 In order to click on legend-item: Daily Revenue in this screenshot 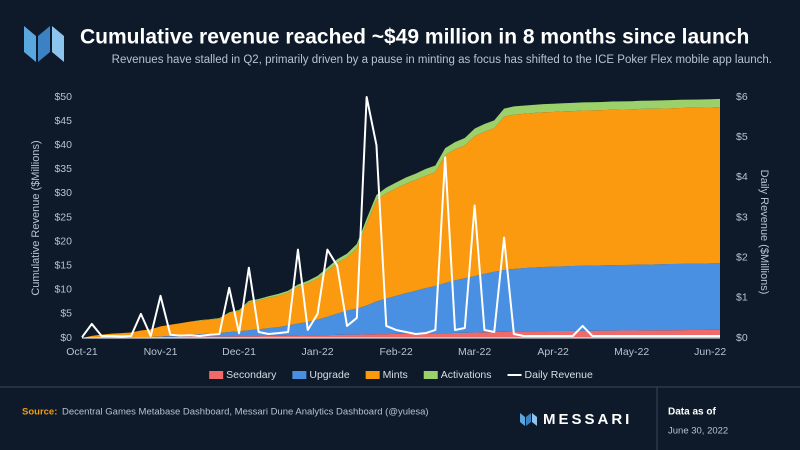, I will do `click(550, 375)`.